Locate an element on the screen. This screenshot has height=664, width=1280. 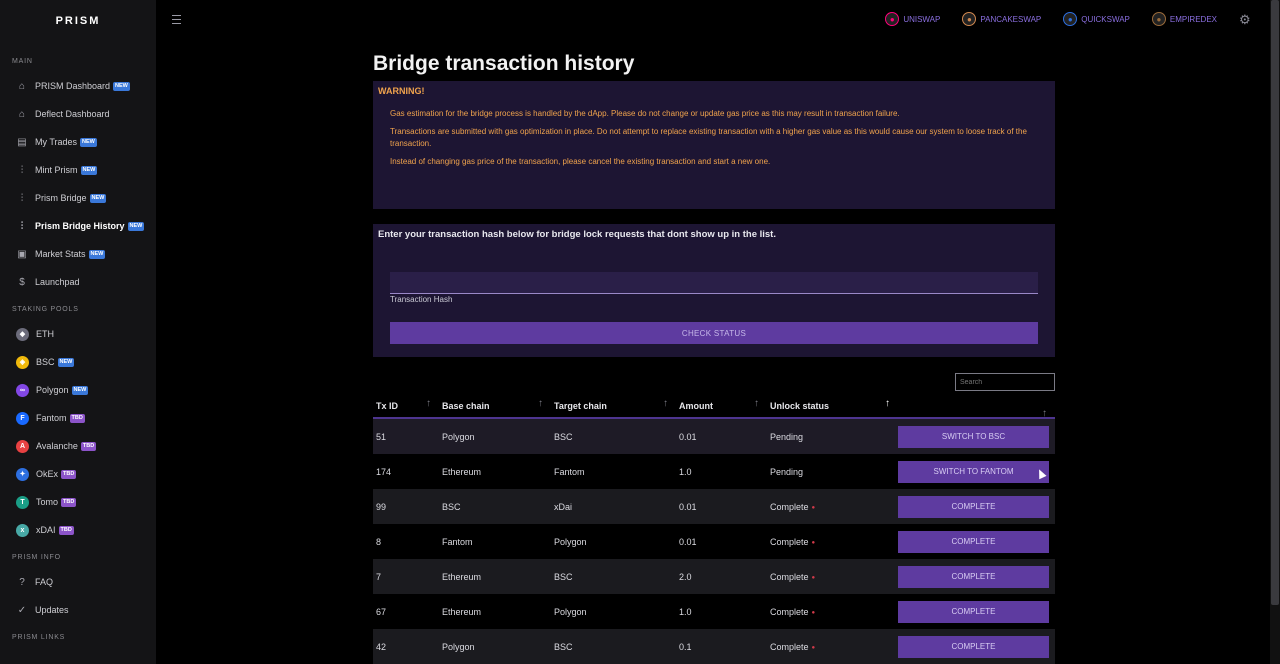
tomo-icon: T is located at coordinates (22, 502).